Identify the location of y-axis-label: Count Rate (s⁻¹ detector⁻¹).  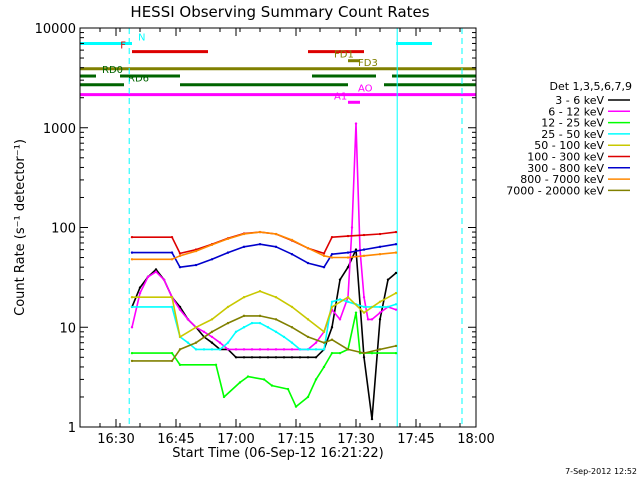
(20, 227).